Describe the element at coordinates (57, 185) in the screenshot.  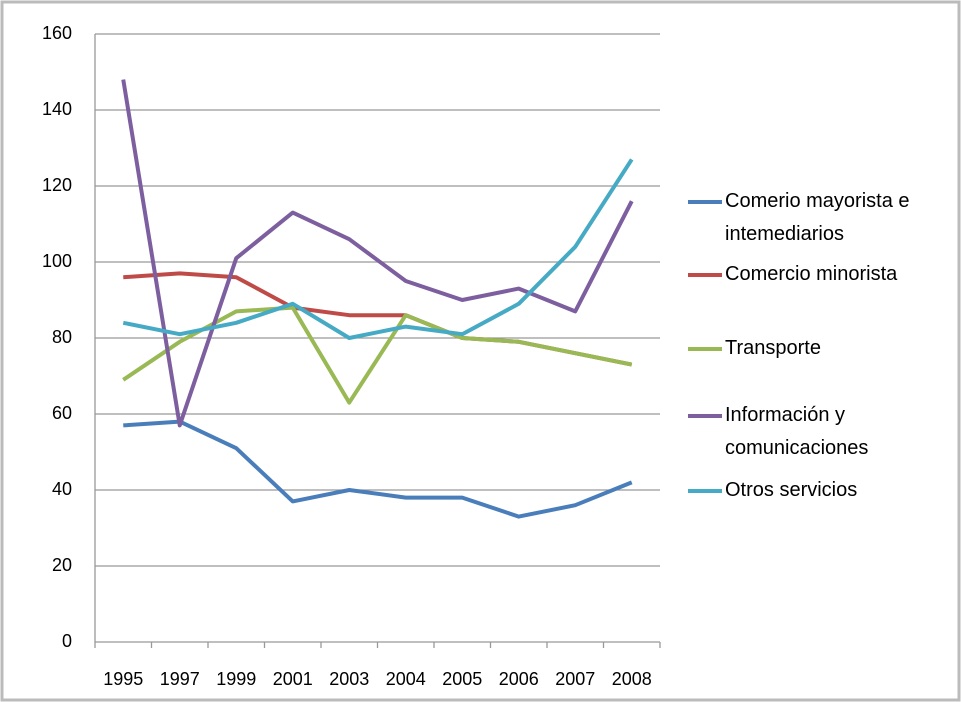
I see `y-tick-label: 120` at that location.